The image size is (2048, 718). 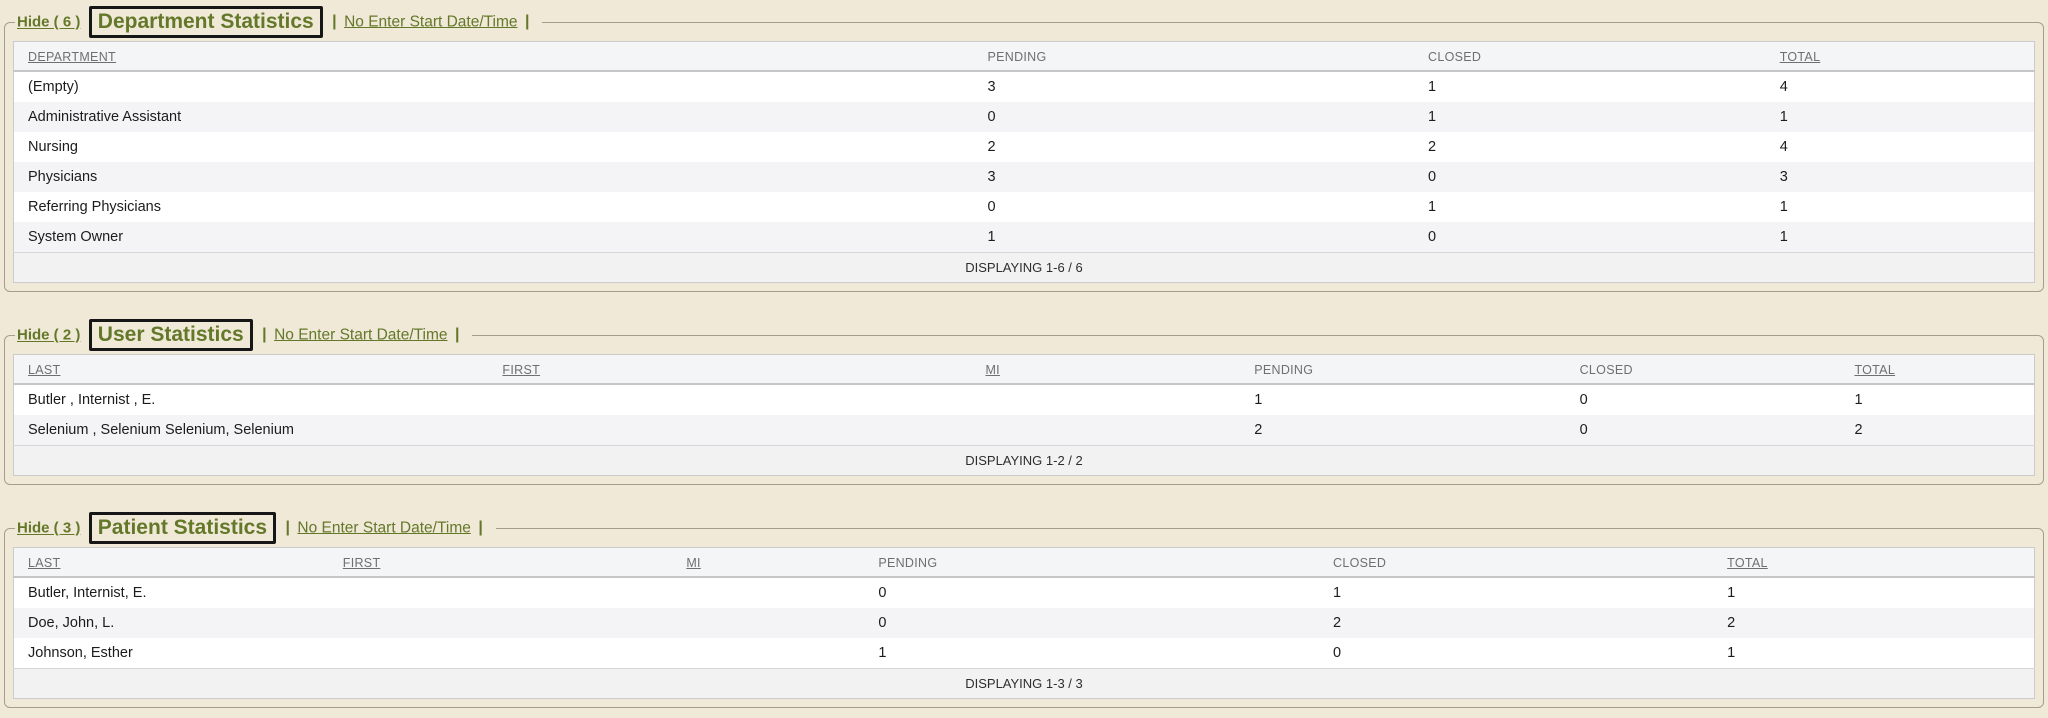 I want to click on paging-status: DISPLAYING 1-3 / 3, so click(x=1024, y=683).